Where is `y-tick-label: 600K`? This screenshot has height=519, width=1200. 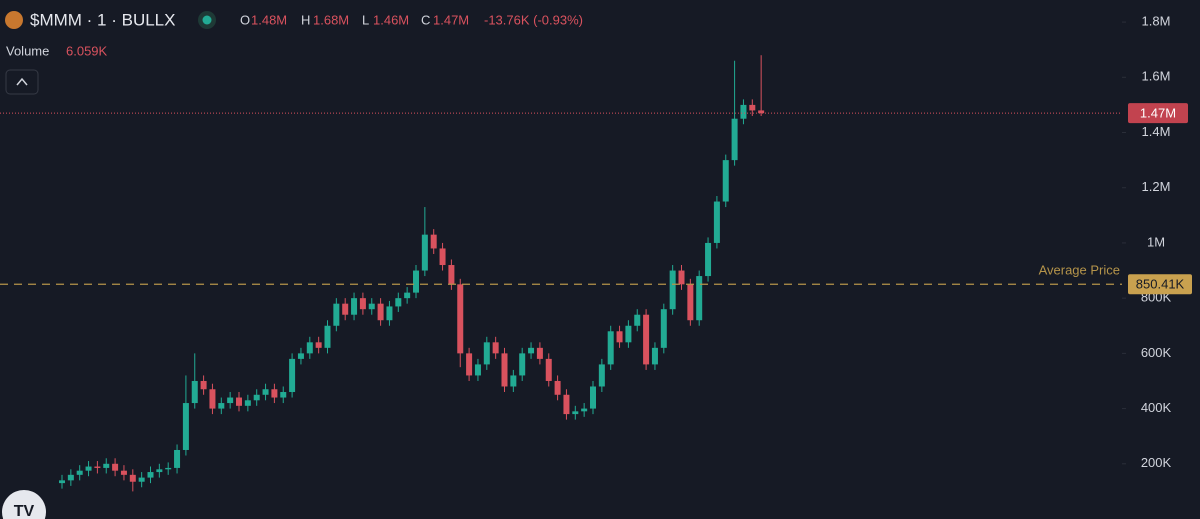 y-tick-label: 600K is located at coordinates (1156, 352).